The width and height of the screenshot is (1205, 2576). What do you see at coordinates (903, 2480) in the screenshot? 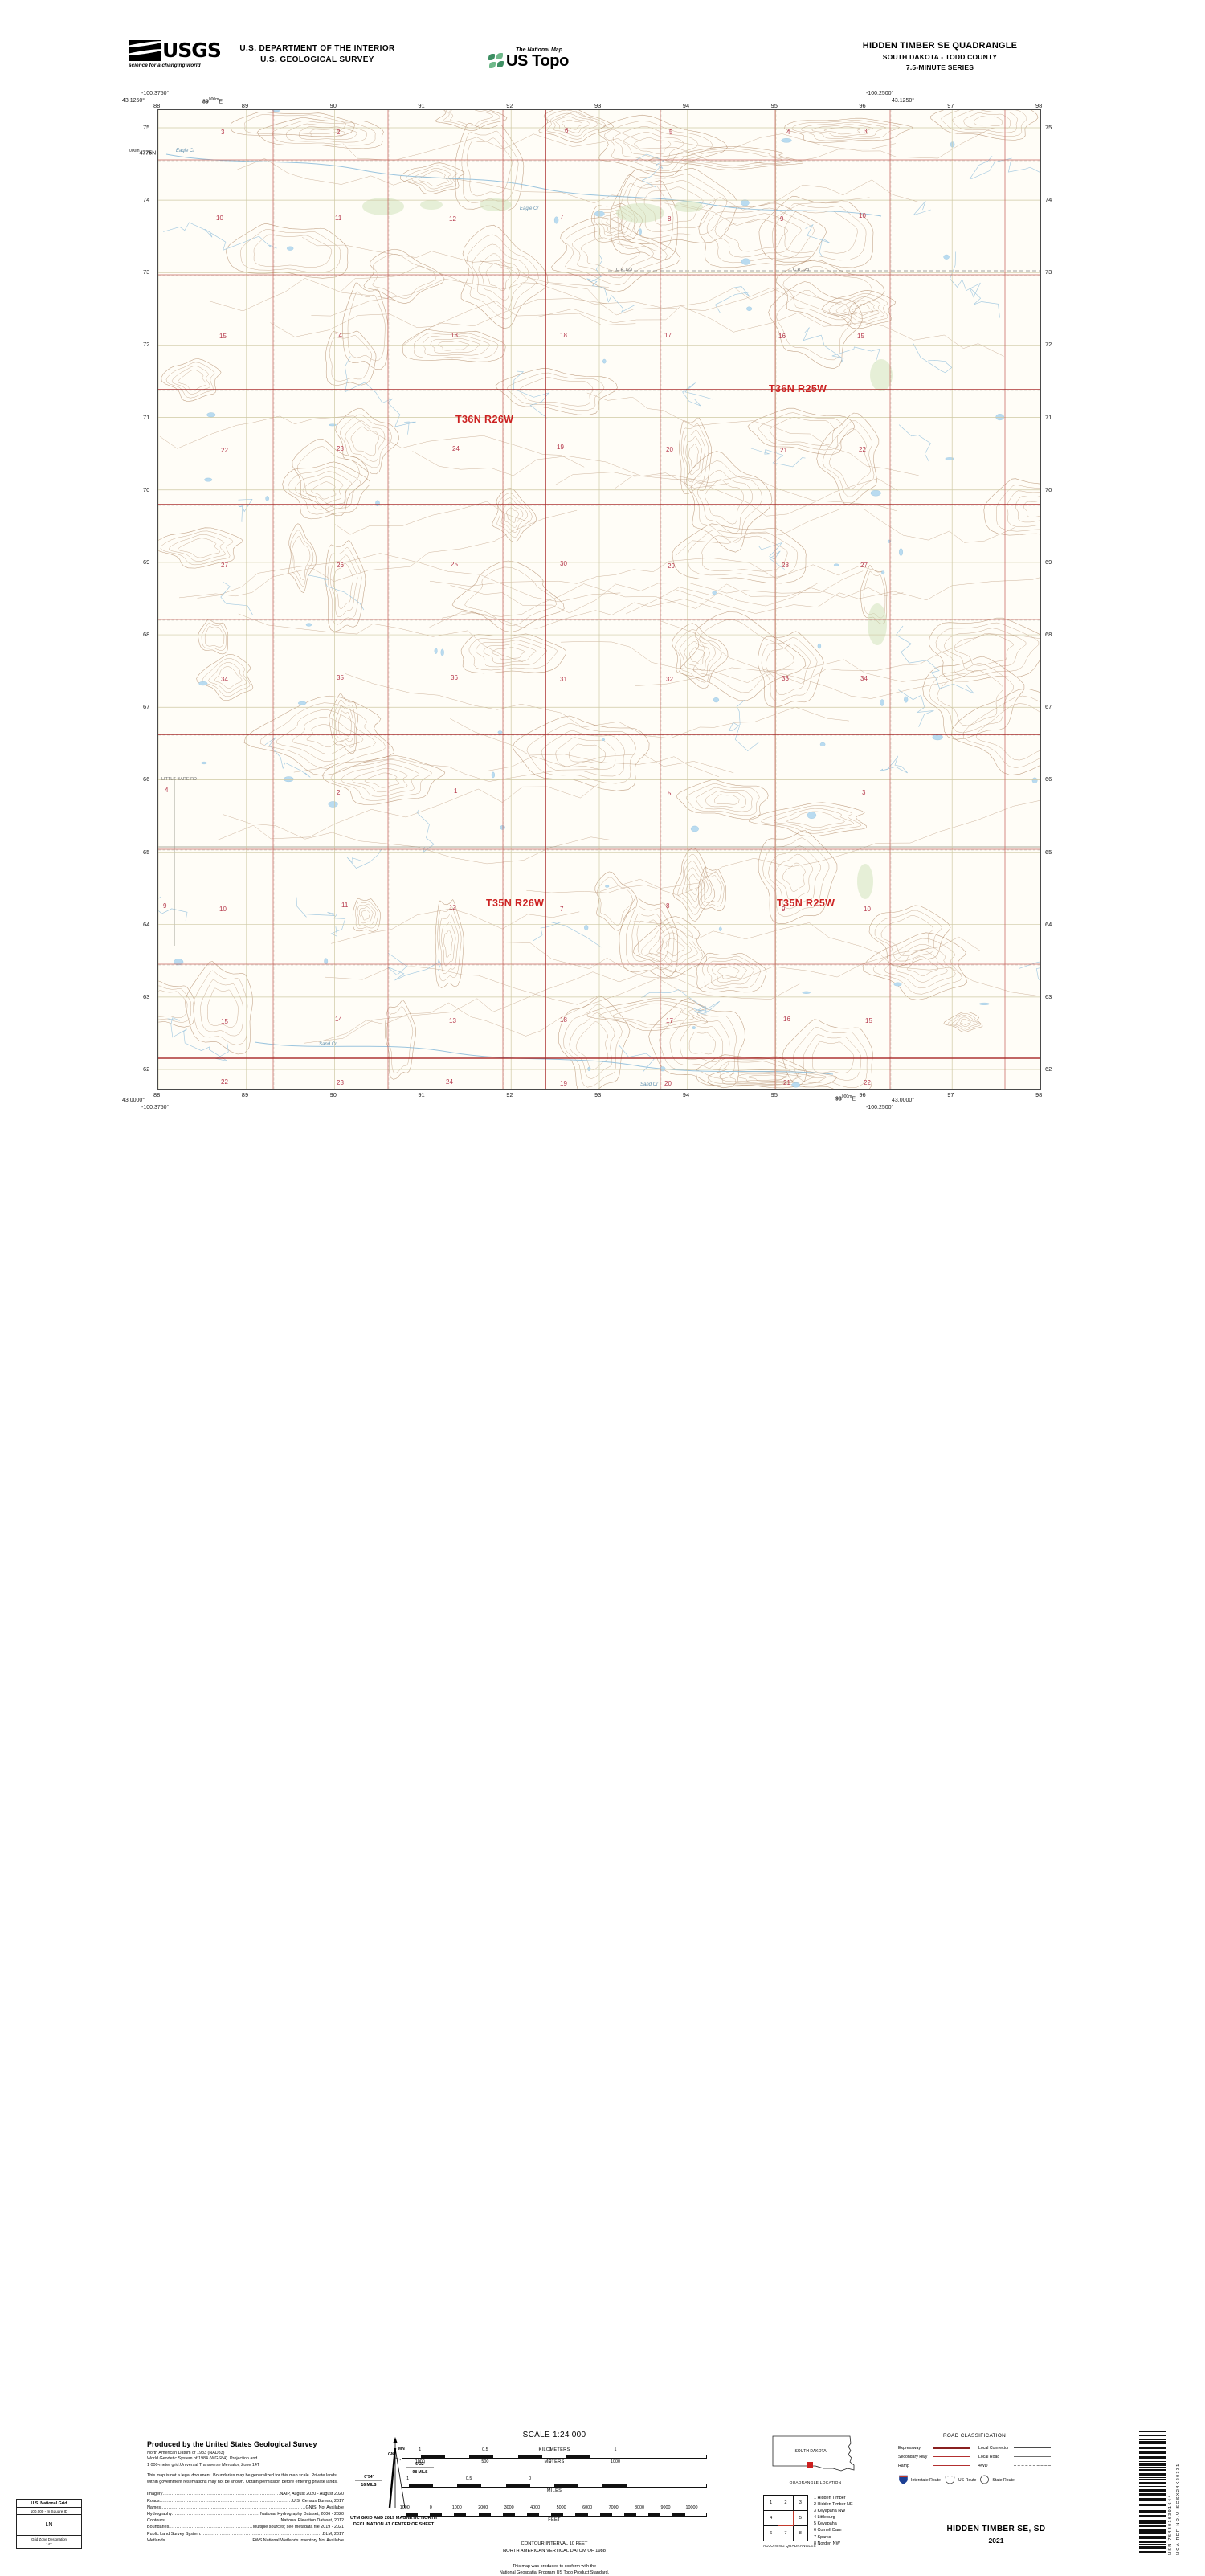
I see `interstate-shield-icon` at bounding box center [903, 2480].